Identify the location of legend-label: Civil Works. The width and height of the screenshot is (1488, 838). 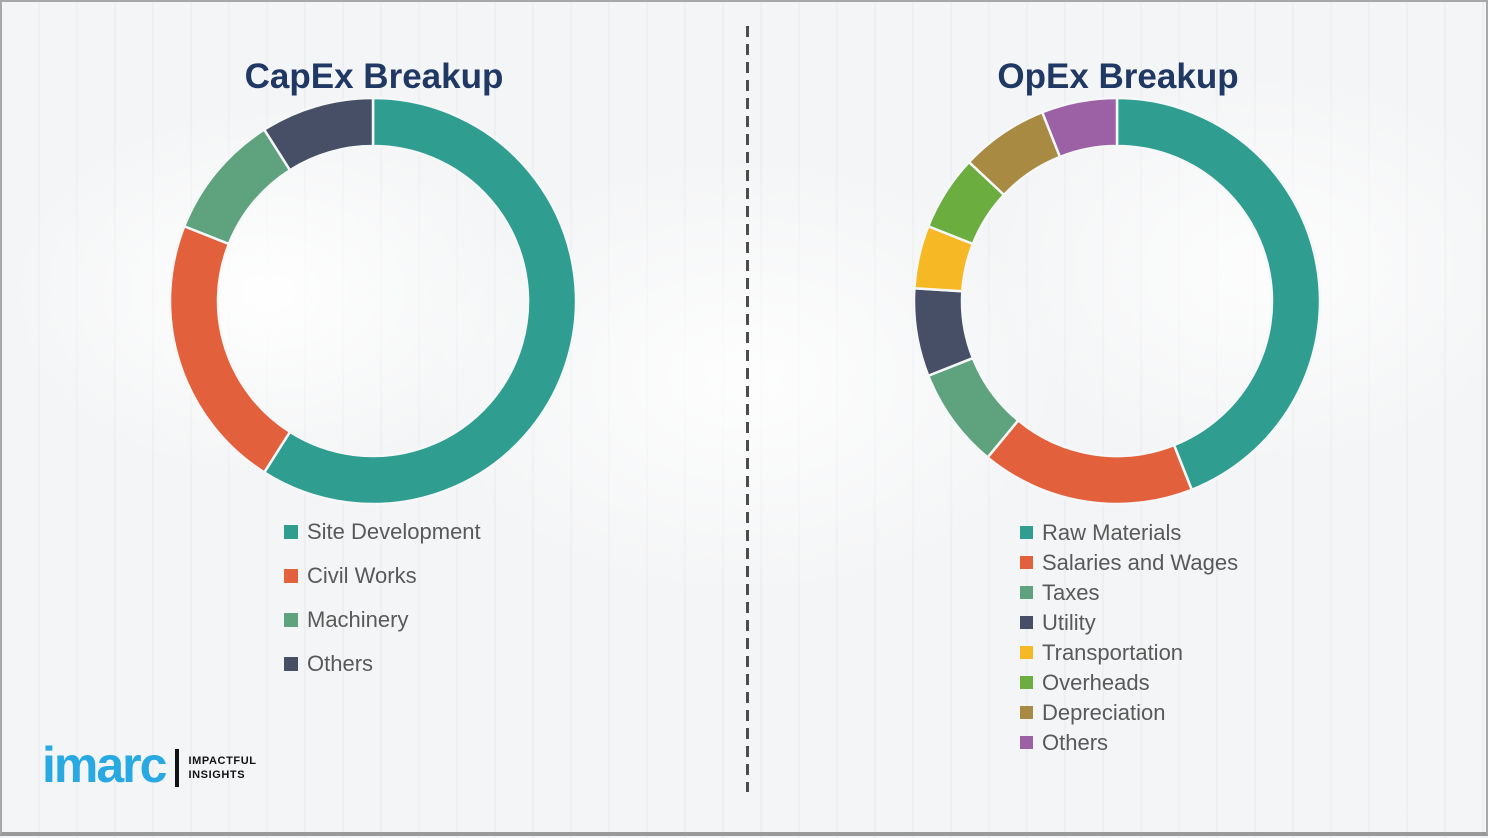
(362, 575).